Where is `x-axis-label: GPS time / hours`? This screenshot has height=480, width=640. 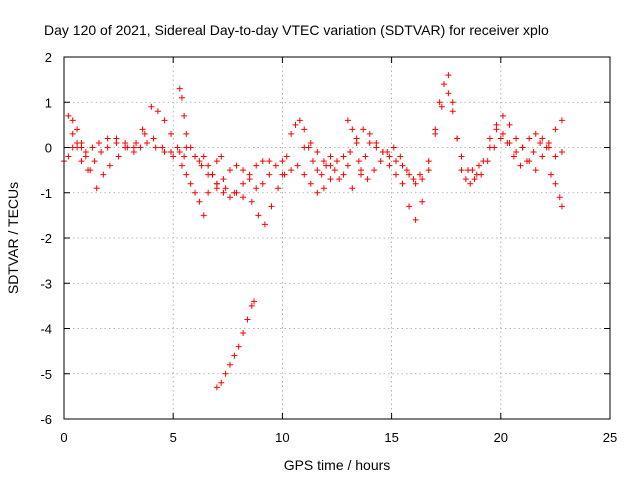 x-axis-label: GPS time / hours is located at coordinates (337, 465).